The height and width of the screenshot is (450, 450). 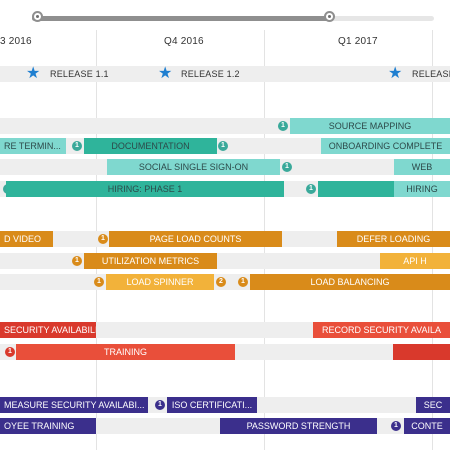 What do you see at coordinates (433, 405) in the screenshot?
I see `roadmap-item-bar: SEC` at bounding box center [433, 405].